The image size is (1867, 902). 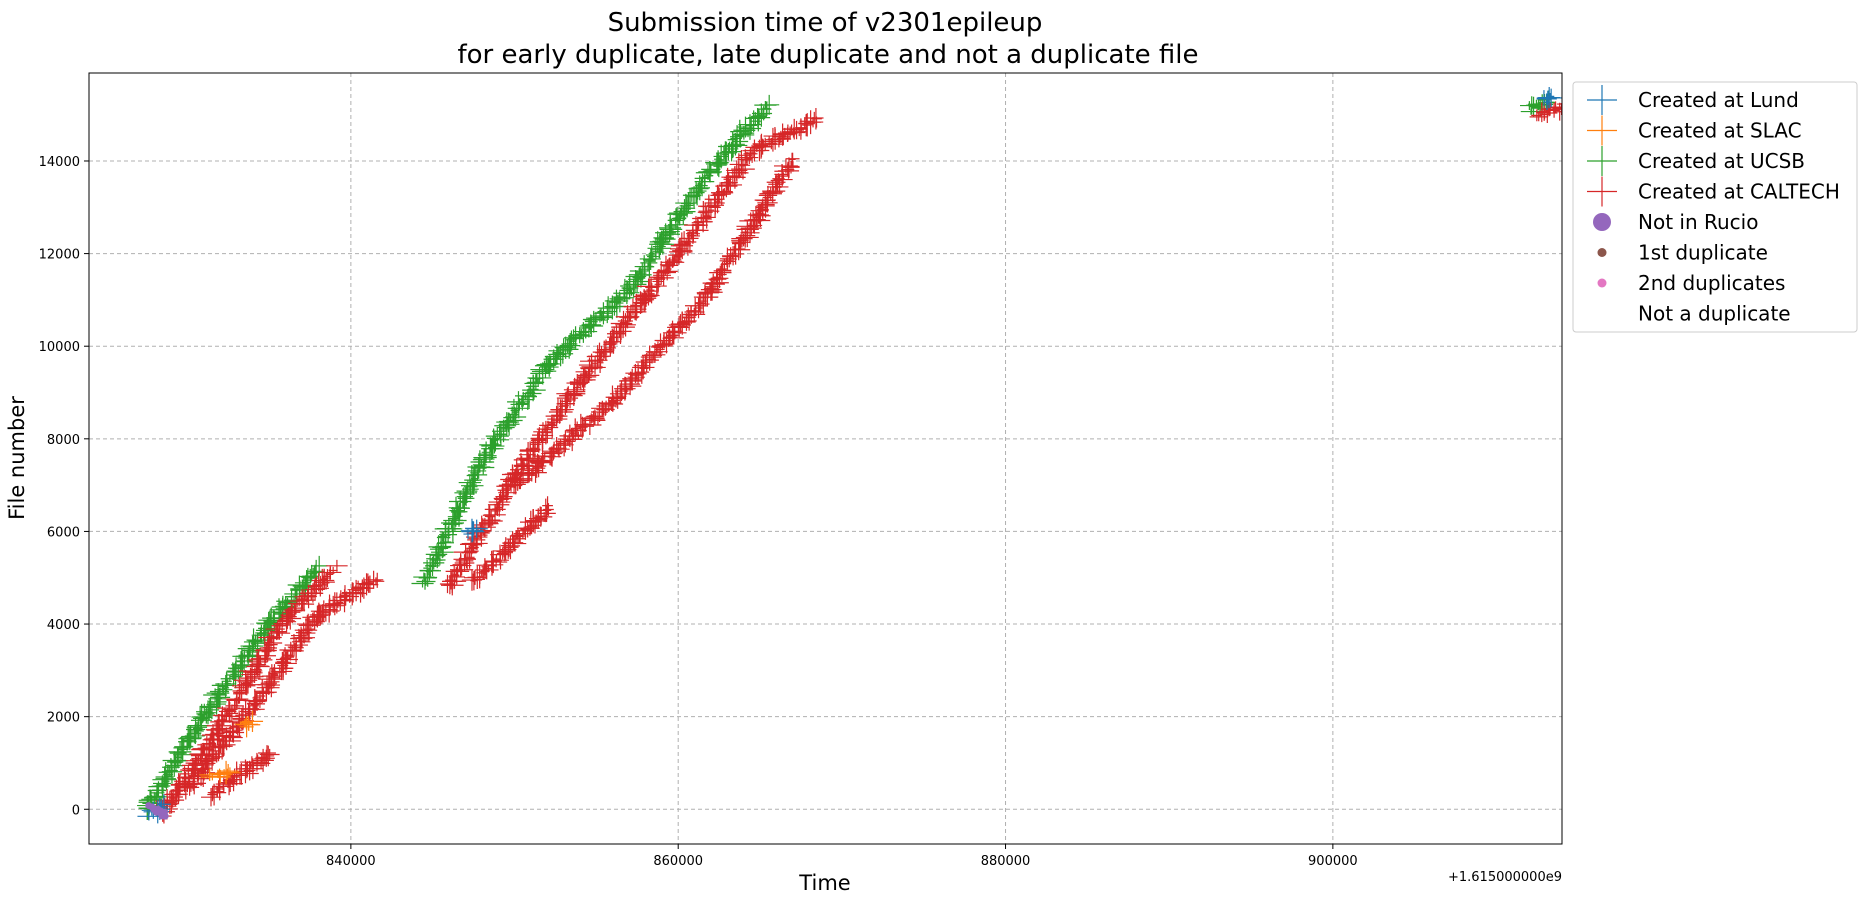 I want to click on y-tick-label: 8000, so click(x=63, y=440).